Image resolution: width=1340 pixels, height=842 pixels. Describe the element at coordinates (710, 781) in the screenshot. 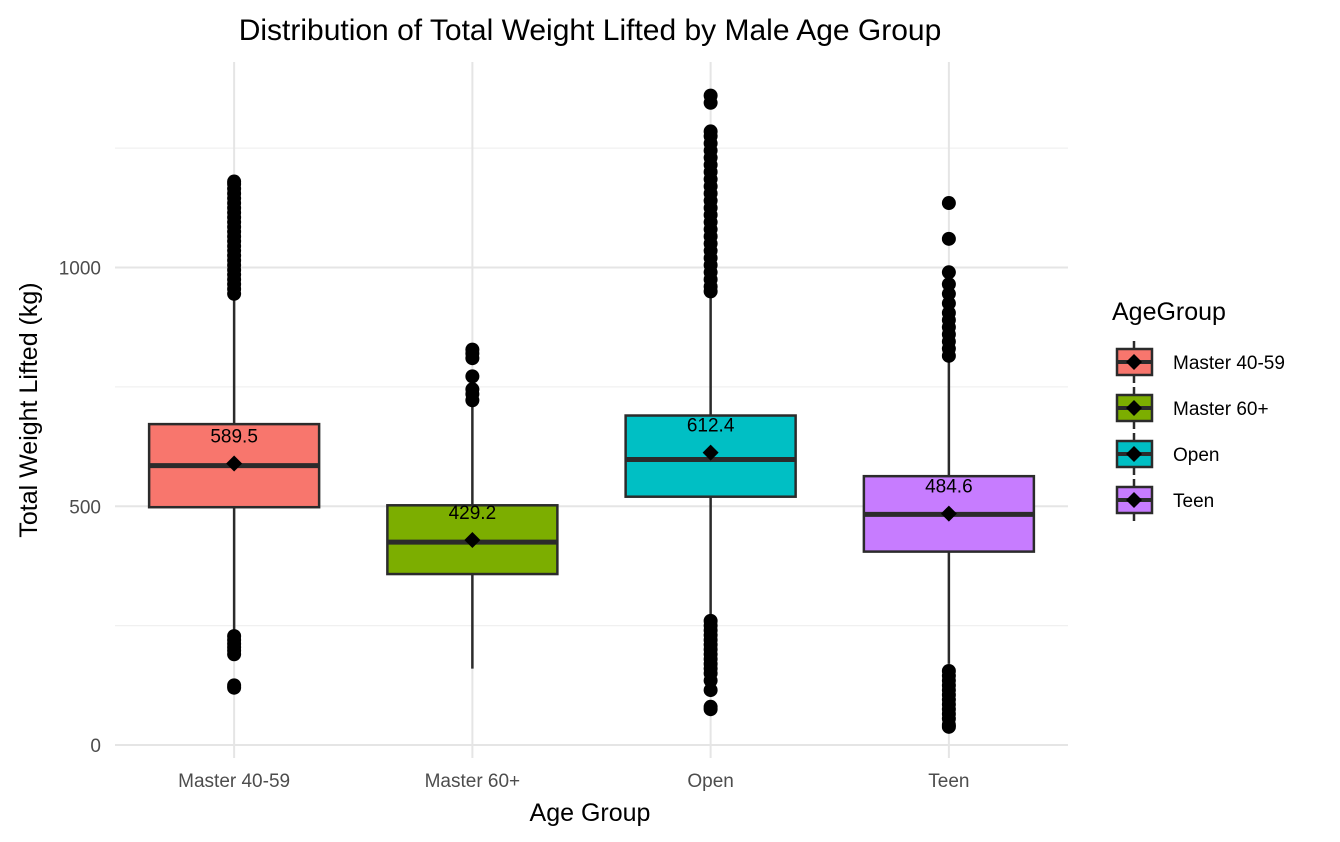

I see `x-tick-label: Open` at that location.